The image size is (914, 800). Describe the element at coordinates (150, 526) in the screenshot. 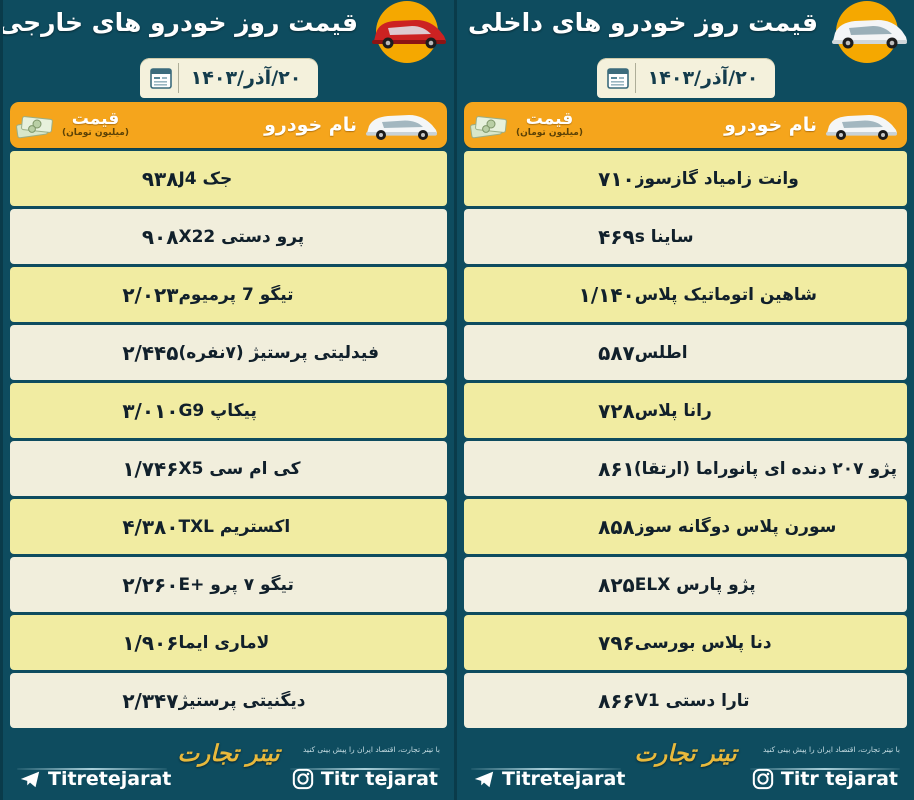

I see `cell-price: ۴/۳۸۰` at that location.